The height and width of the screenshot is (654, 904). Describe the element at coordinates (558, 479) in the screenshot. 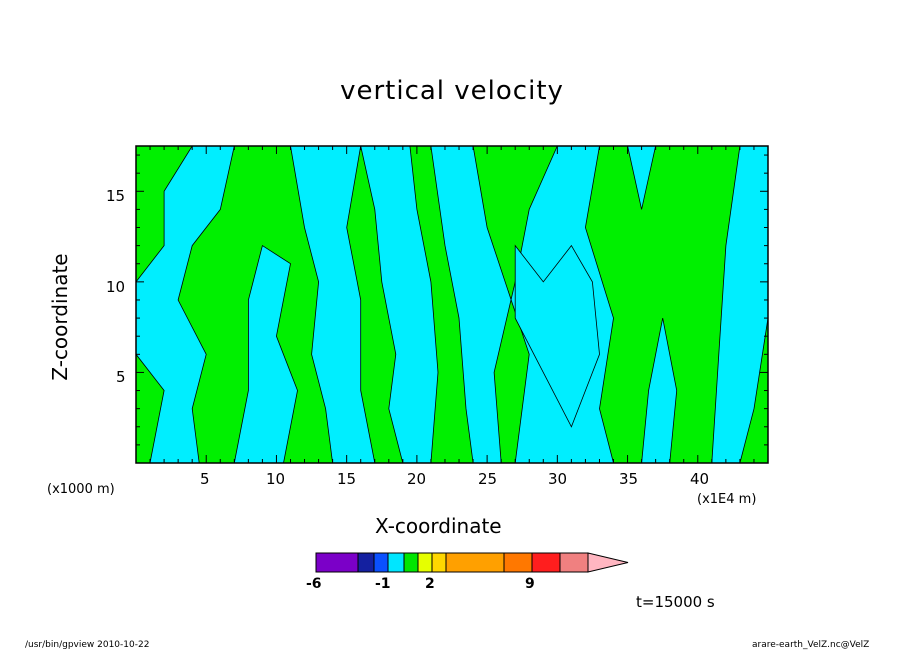

I see `x-tick-label: 30` at that location.